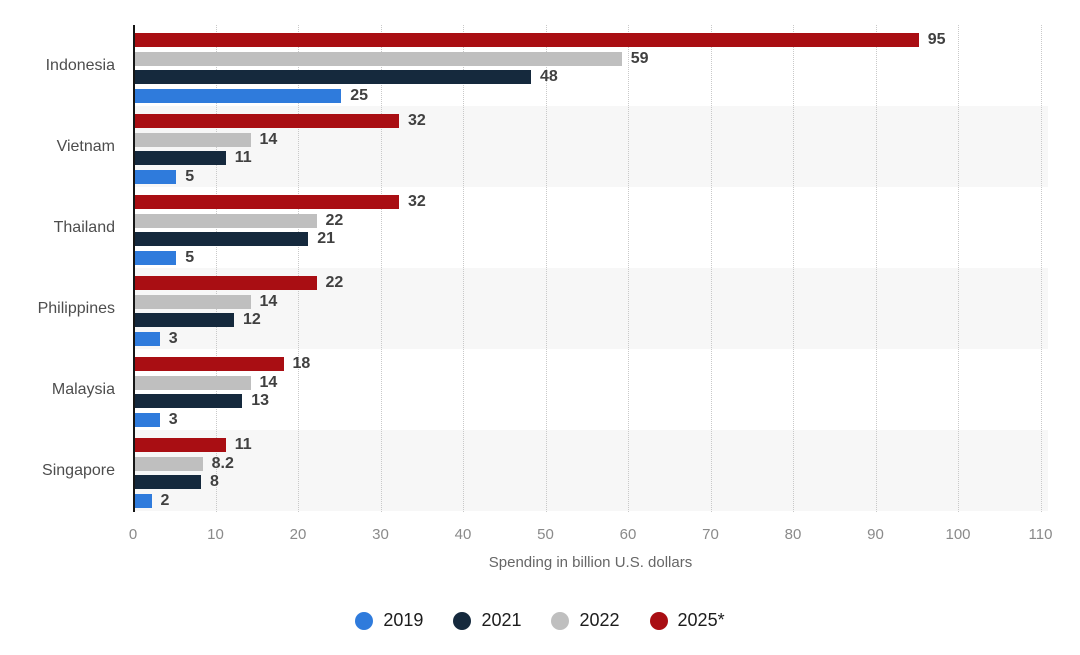  I want to click on value-label: 59, so click(639, 58).